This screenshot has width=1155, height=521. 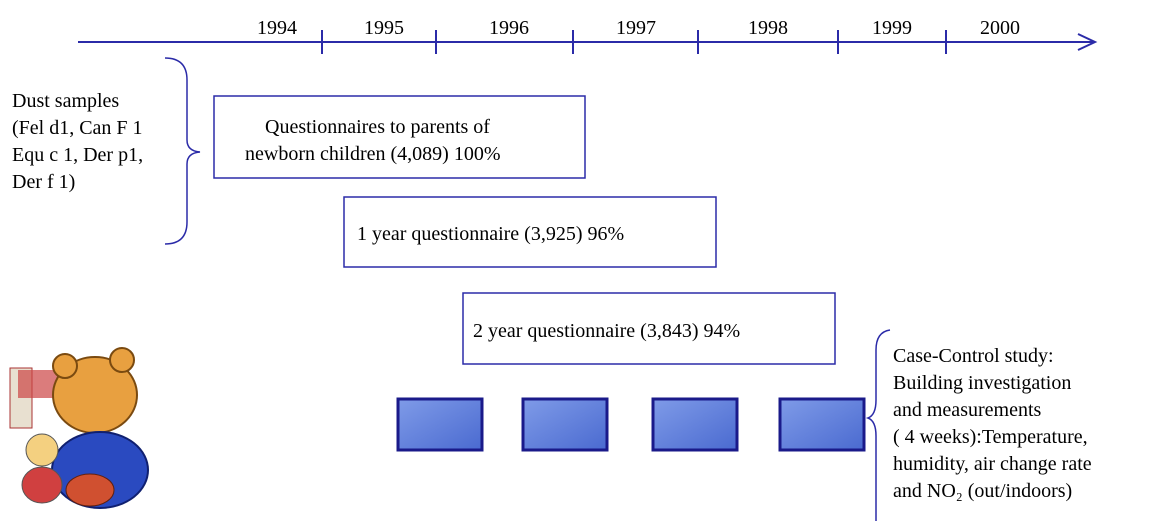 I want to click on year-label: 1999, so click(x=892, y=28).